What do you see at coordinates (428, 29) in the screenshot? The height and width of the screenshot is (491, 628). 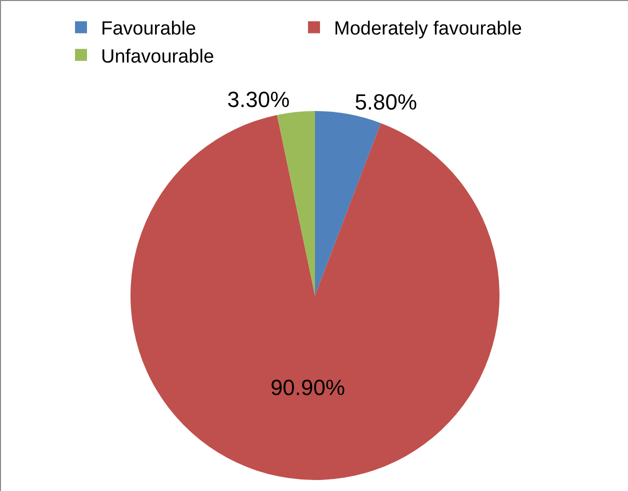 I see `legend-label: Moderately favourable` at bounding box center [428, 29].